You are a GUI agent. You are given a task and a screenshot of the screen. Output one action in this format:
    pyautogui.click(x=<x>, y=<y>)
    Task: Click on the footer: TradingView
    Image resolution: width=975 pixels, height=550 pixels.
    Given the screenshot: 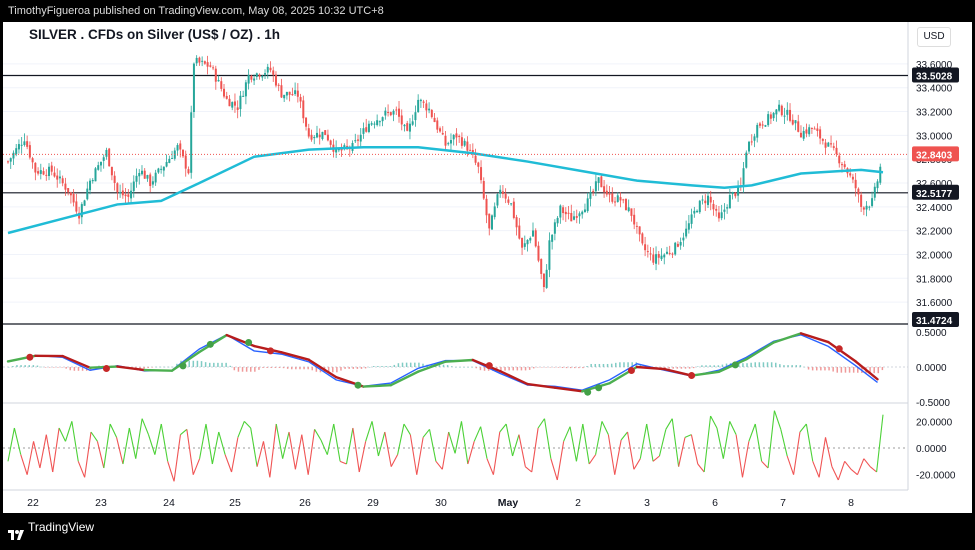 What is the action you would take?
    pyautogui.click(x=487, y=527)
    